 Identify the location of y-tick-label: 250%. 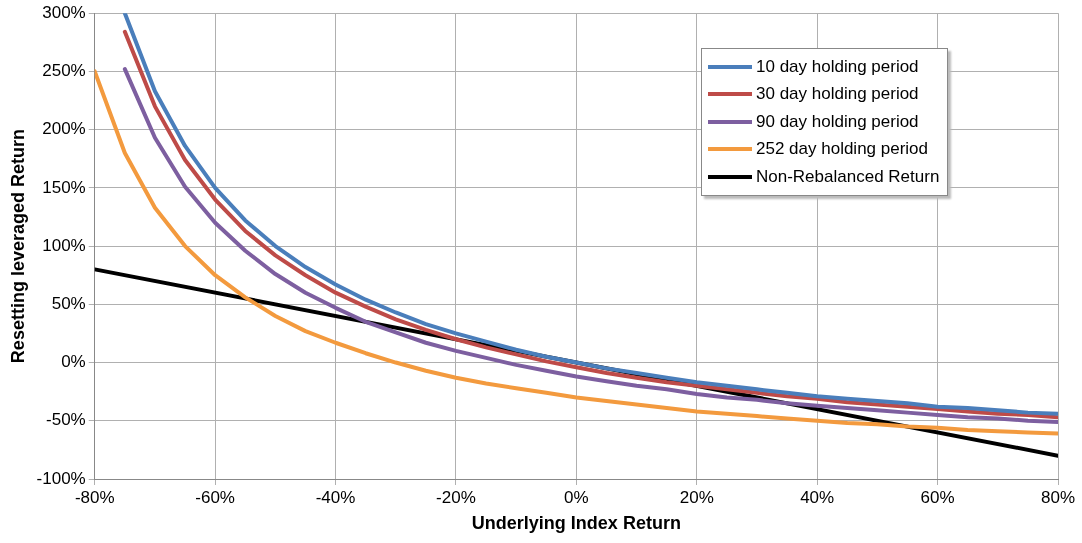
(64, 71).